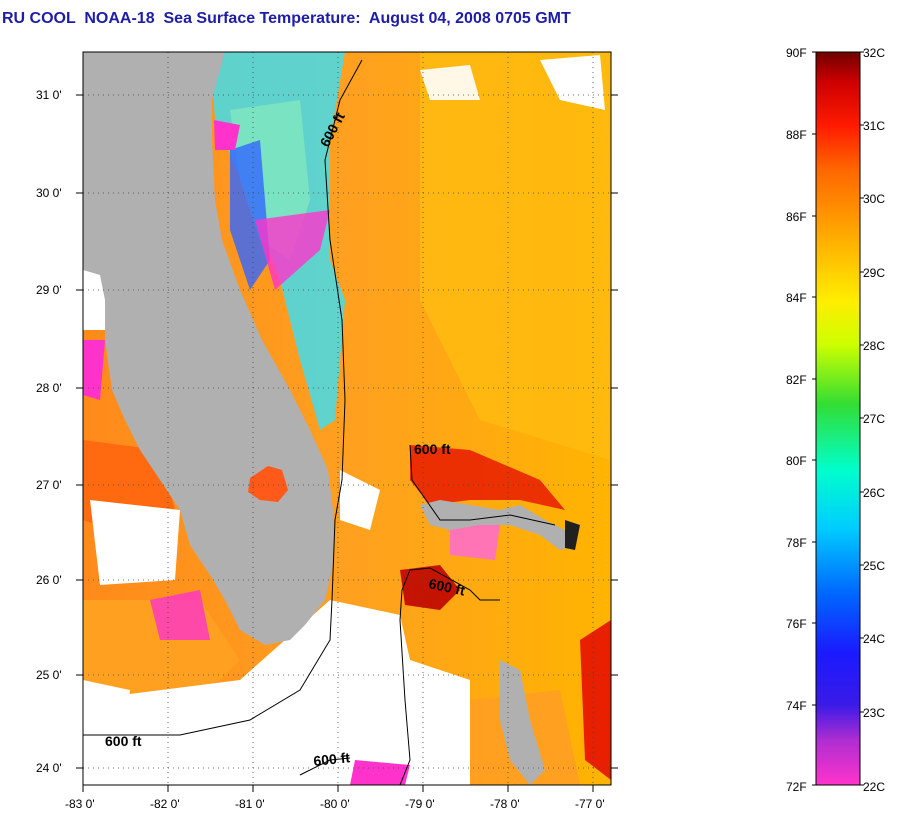 Image resolution: width=897 pixels, height=817 pixels. What do you see at coordinates (572, 535) in the screenshot?
I see `abaco-dark` at bounding box center [572, 535].